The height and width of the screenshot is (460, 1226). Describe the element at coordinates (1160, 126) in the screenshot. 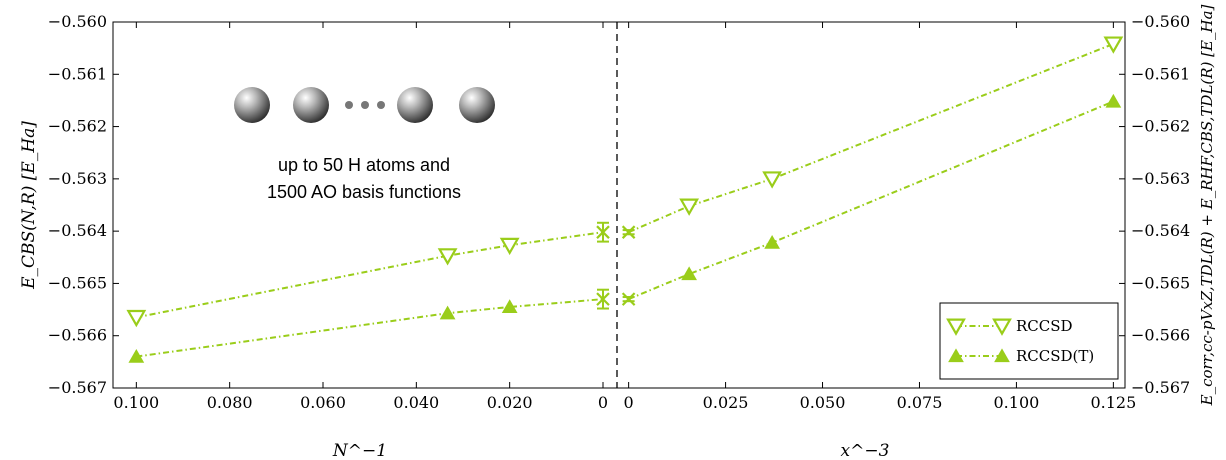

I see `y-tick-label-right: −0.562` at that location.